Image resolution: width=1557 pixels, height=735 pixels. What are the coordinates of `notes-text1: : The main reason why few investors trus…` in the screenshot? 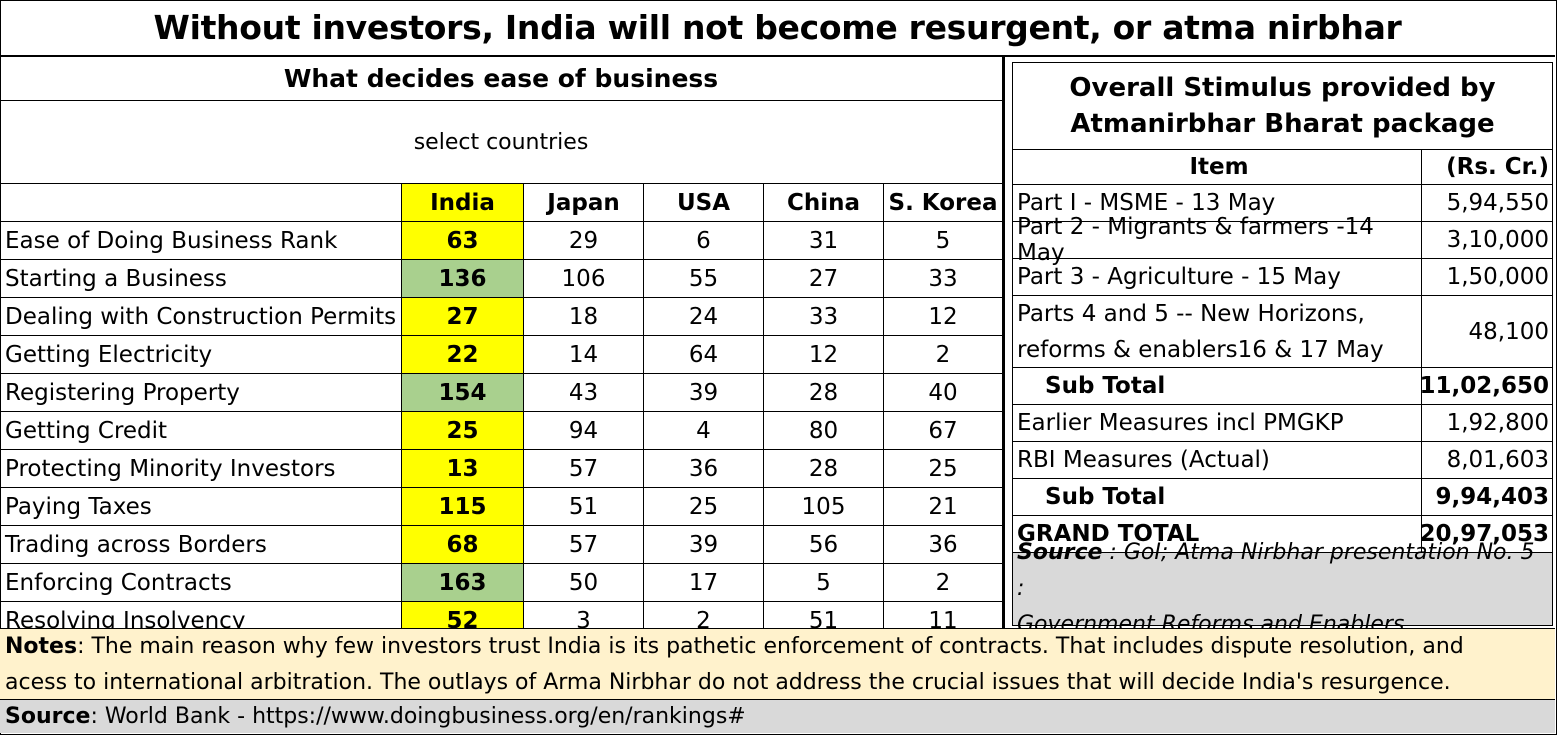 It's located at (770, 646).